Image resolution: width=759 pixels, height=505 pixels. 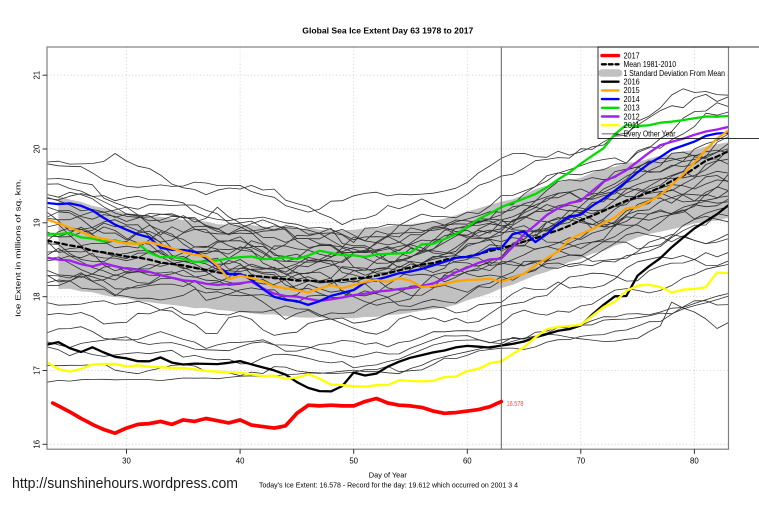 What do you see at coordinates (37, 148) in the screenshot?
I see `svg-text: 20` at bounding box center [37, 148].